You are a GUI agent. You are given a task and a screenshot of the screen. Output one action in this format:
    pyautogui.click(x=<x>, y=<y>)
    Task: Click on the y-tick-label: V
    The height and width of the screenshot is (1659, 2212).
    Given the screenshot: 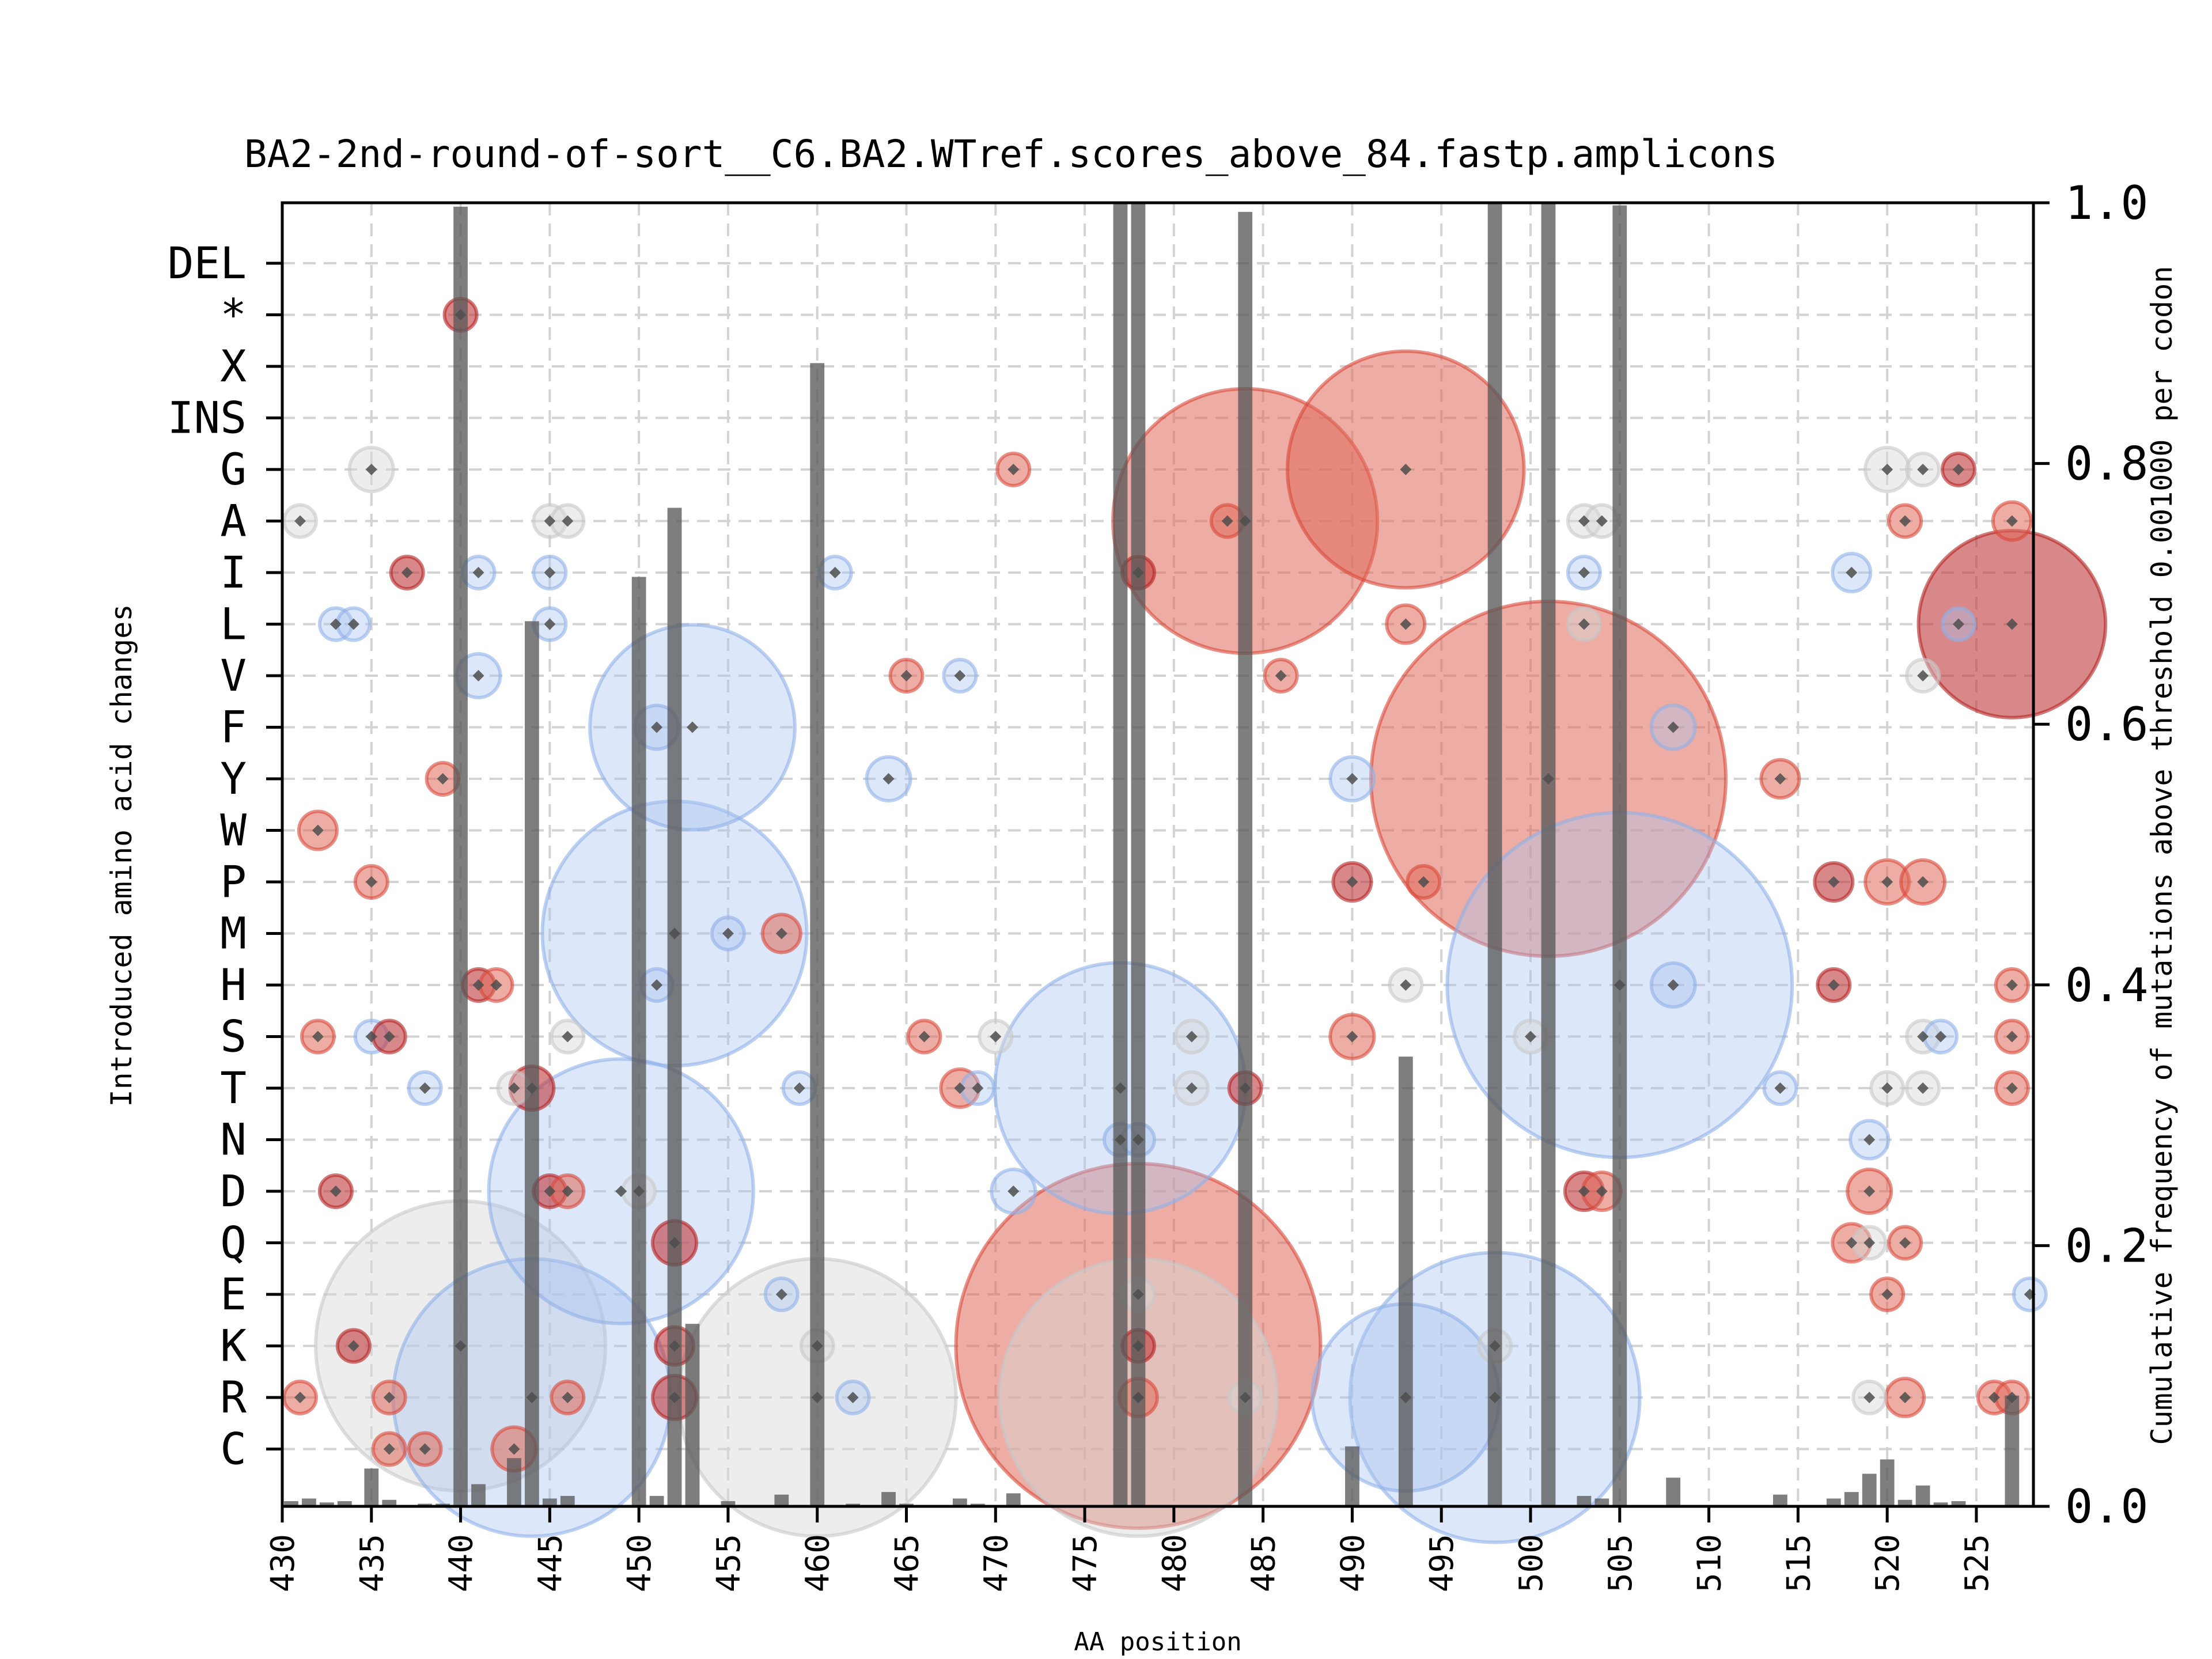 What is the action you would take?
    pyautogui.click(x=233, y=675)
    